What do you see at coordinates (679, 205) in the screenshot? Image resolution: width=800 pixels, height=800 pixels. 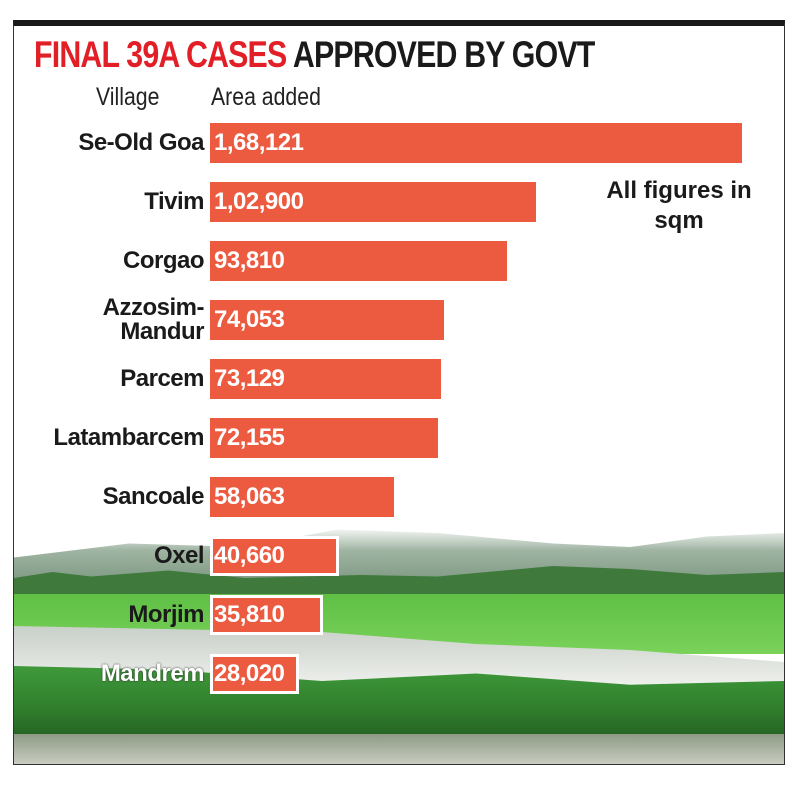 I see `units-note: All figures in sqm` at bounding box center [679, 205].